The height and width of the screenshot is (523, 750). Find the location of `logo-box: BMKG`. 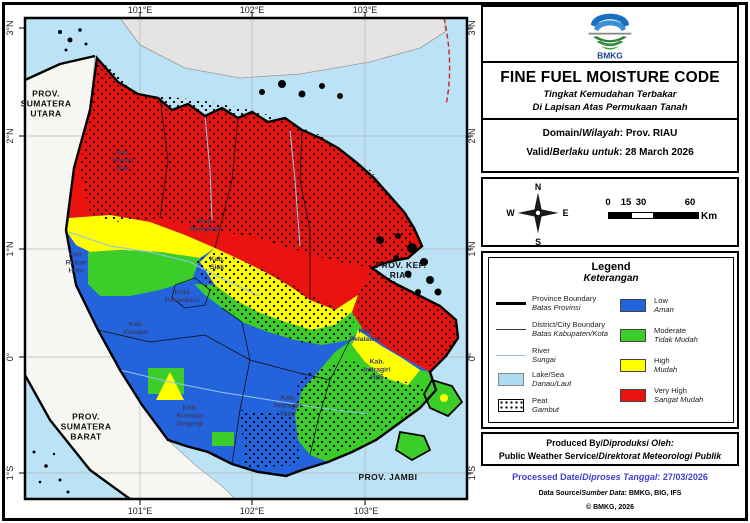

logo-box: BMKG is located at coordinates (610, 34).